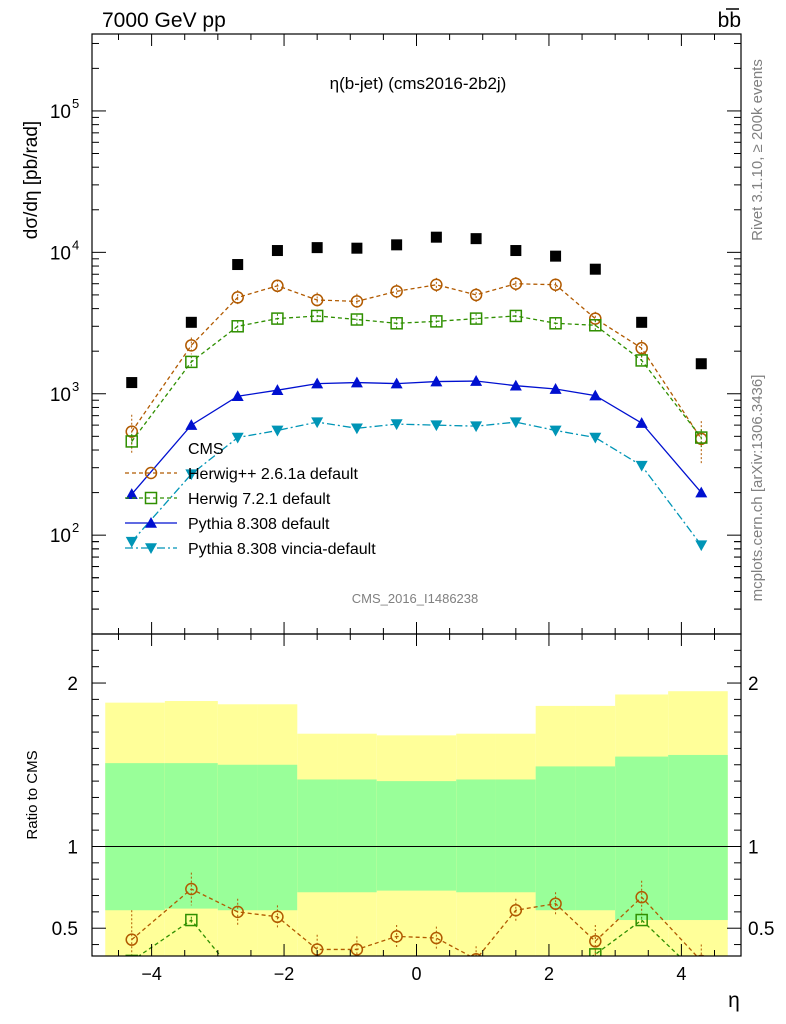  I want to click on right-label-top: Rivet 3.1.10, ≥ 200k events, so click(757, 150).